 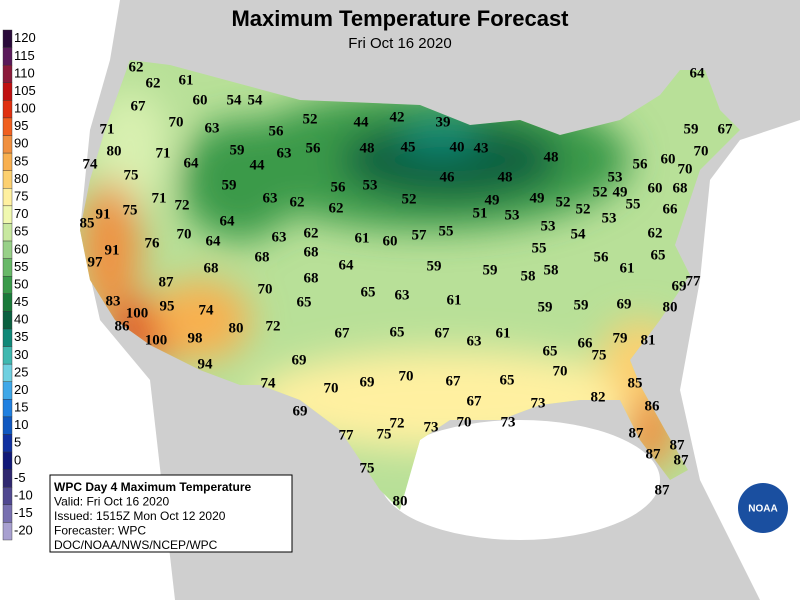 What do you see at coordinates (347, 435) in the screenshot?
I see `temperature-label: 77` at bounding box center [347, 435].